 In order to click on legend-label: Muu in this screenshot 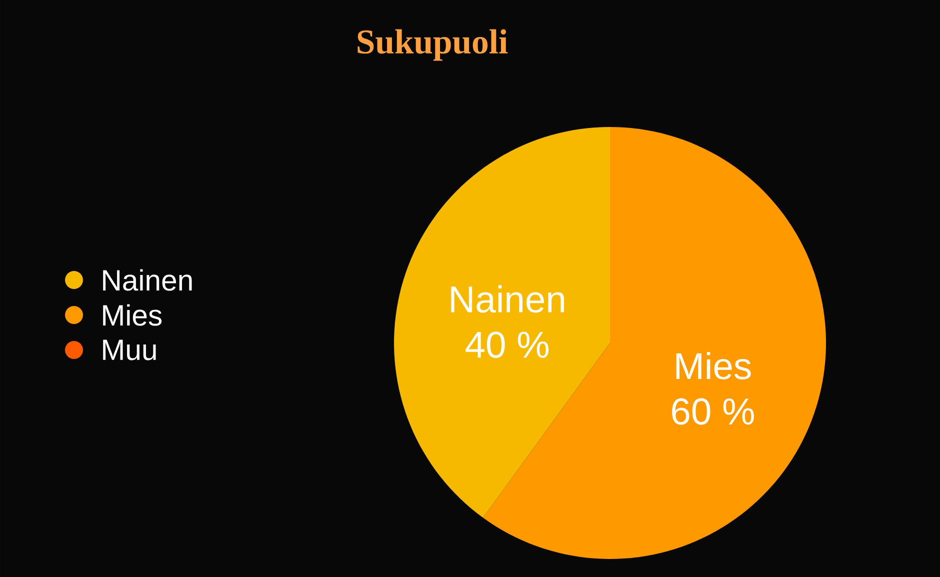, I will do `click(129, 350)`.